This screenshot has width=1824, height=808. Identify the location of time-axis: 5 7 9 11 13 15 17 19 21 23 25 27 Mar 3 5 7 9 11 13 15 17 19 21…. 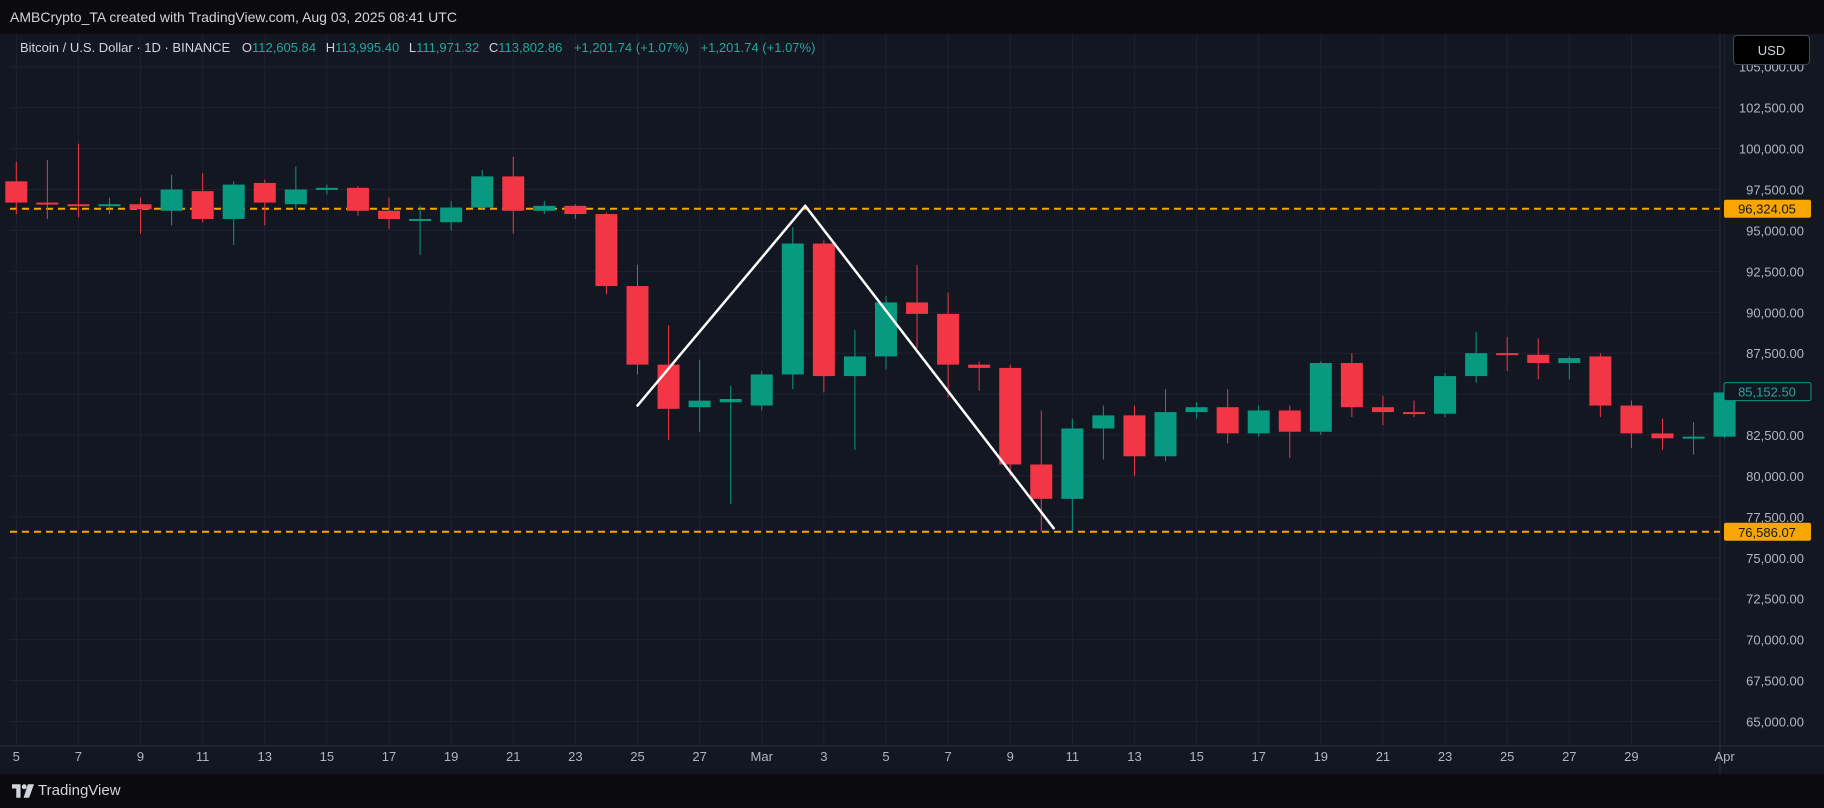
(874, 756).